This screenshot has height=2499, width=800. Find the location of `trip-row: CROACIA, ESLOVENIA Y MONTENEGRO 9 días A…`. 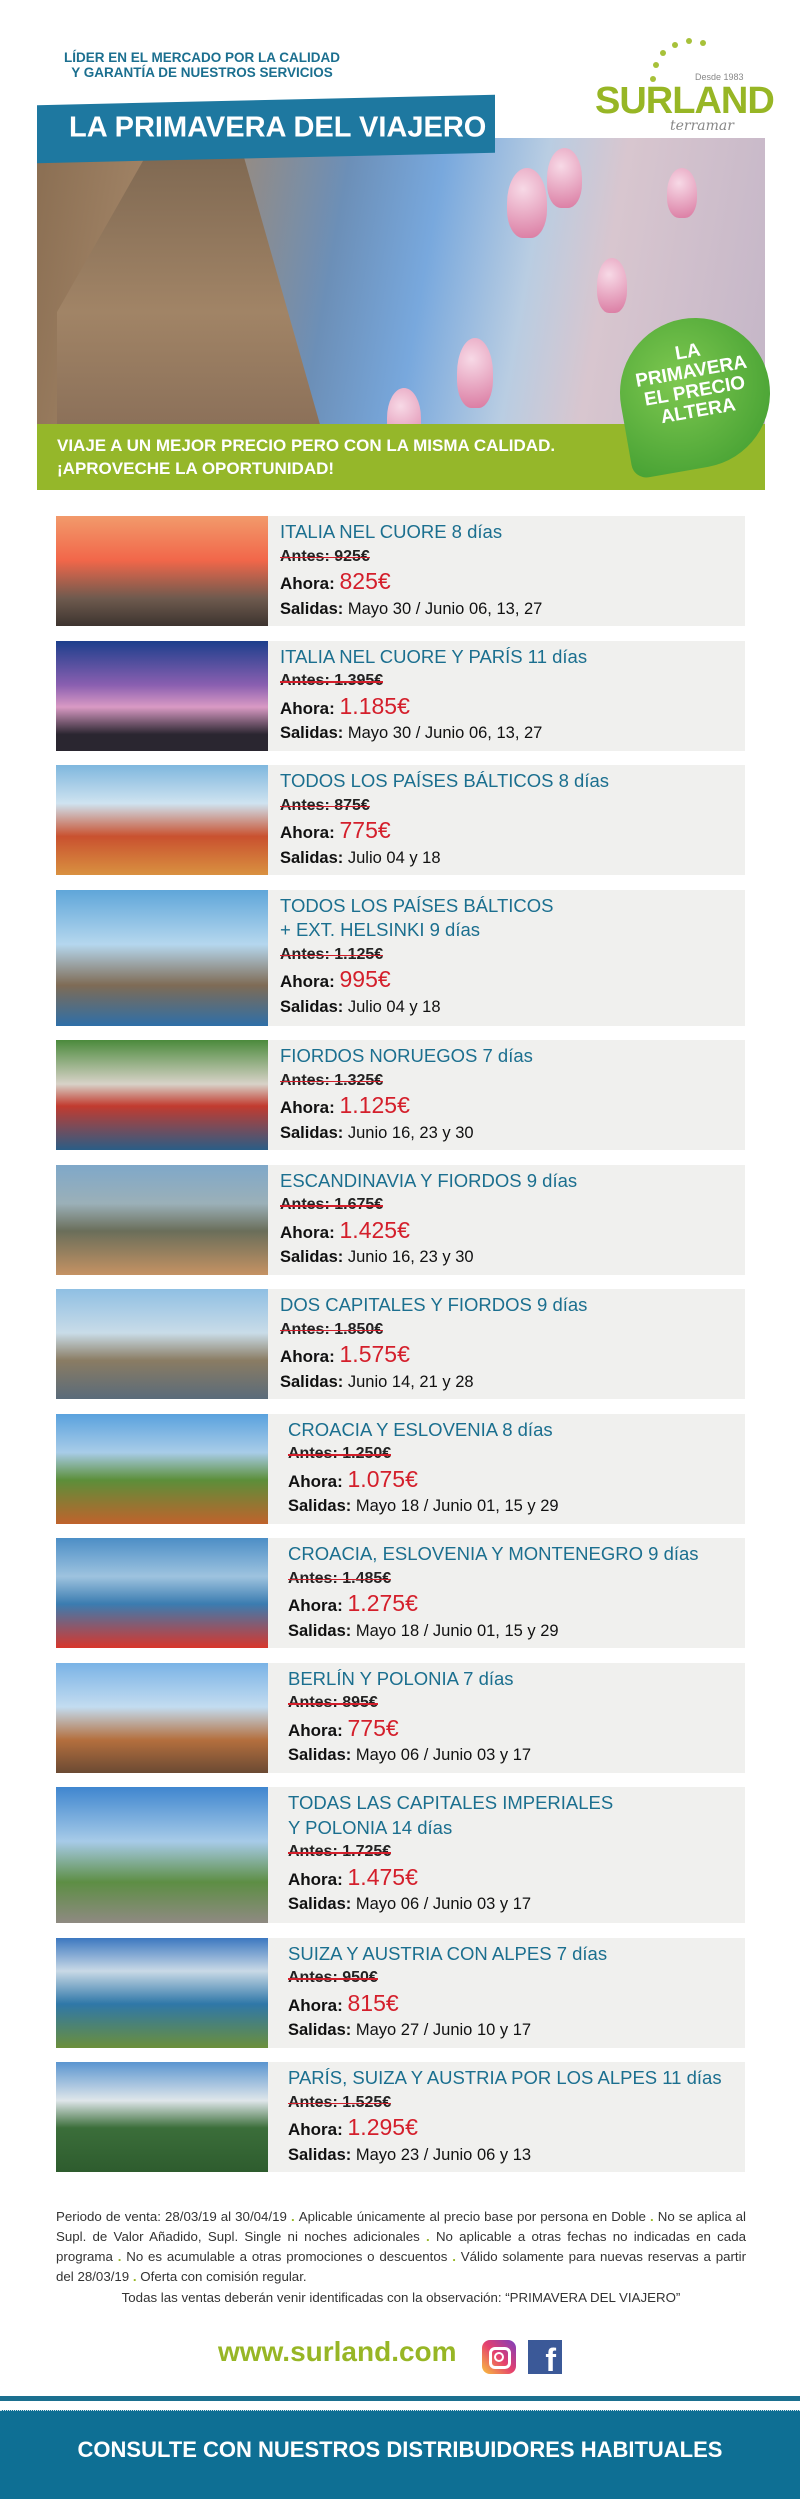

trip-row: CROACIA, ESLOVENIA Y MONTENEGRO 9 días A… is located at coordinates (400, 1593).